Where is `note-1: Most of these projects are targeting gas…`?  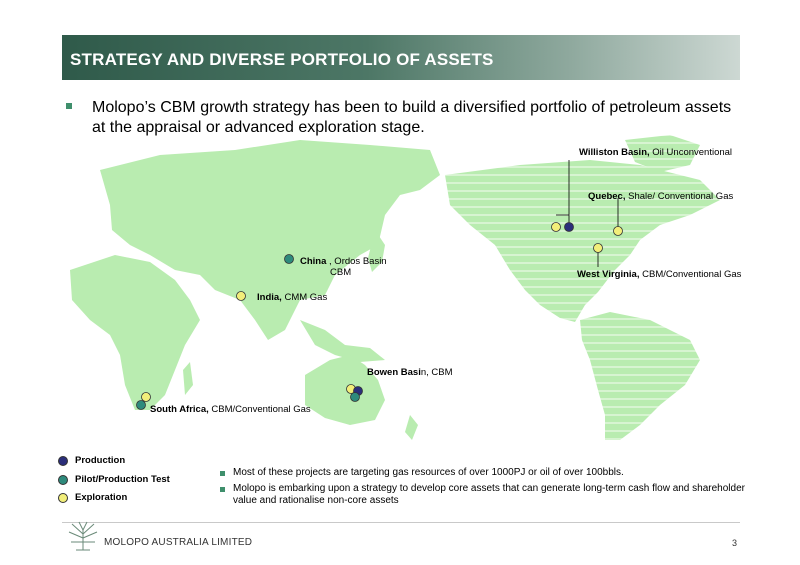 note-1: Most of these projects are targeting gas… is located at coordinates (428, 472).